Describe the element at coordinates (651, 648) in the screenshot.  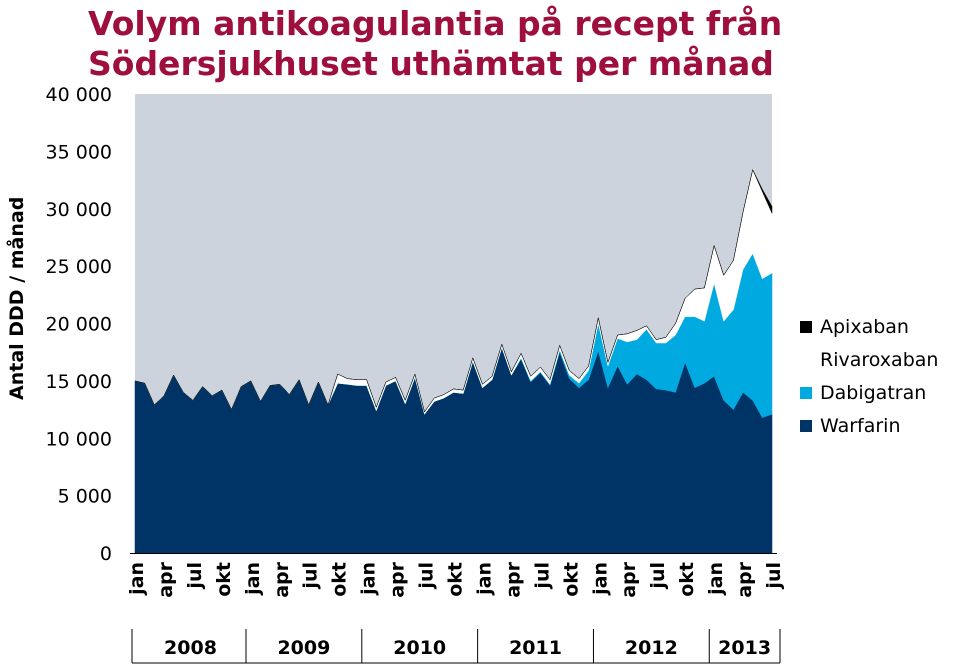
I see `x-year-label: 2012` at that location.